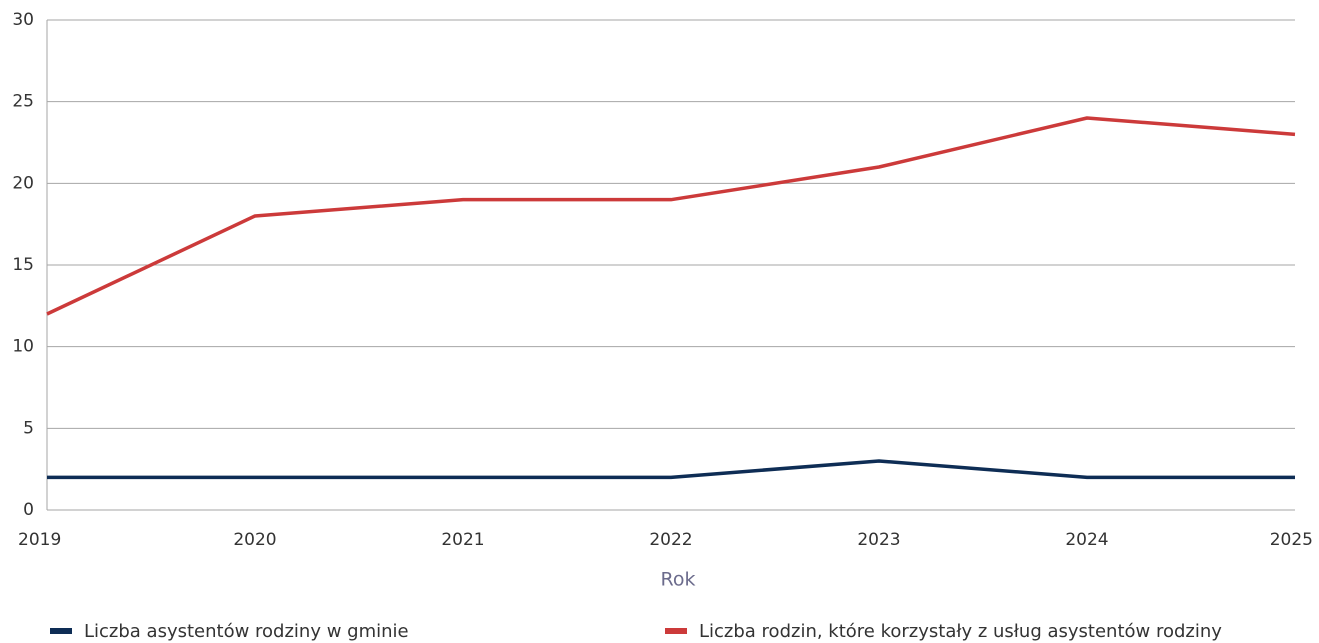 This screenshot has width=1319, height=643. I want to click on y-tick-label: 30, so click(23, 20).